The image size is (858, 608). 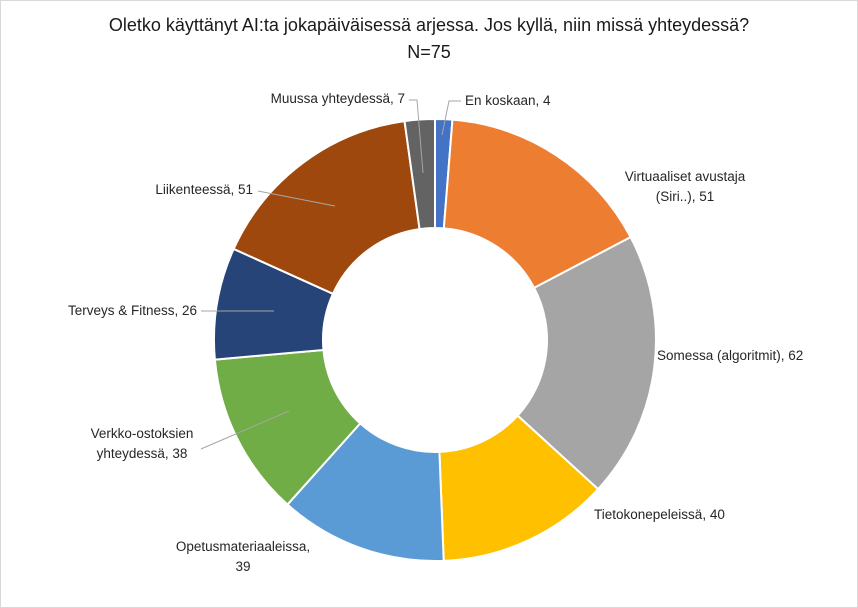 I want to click on data-label-somessa-algoritmit: Somessa (algoritmit), 62, so click(x=730, y=355).